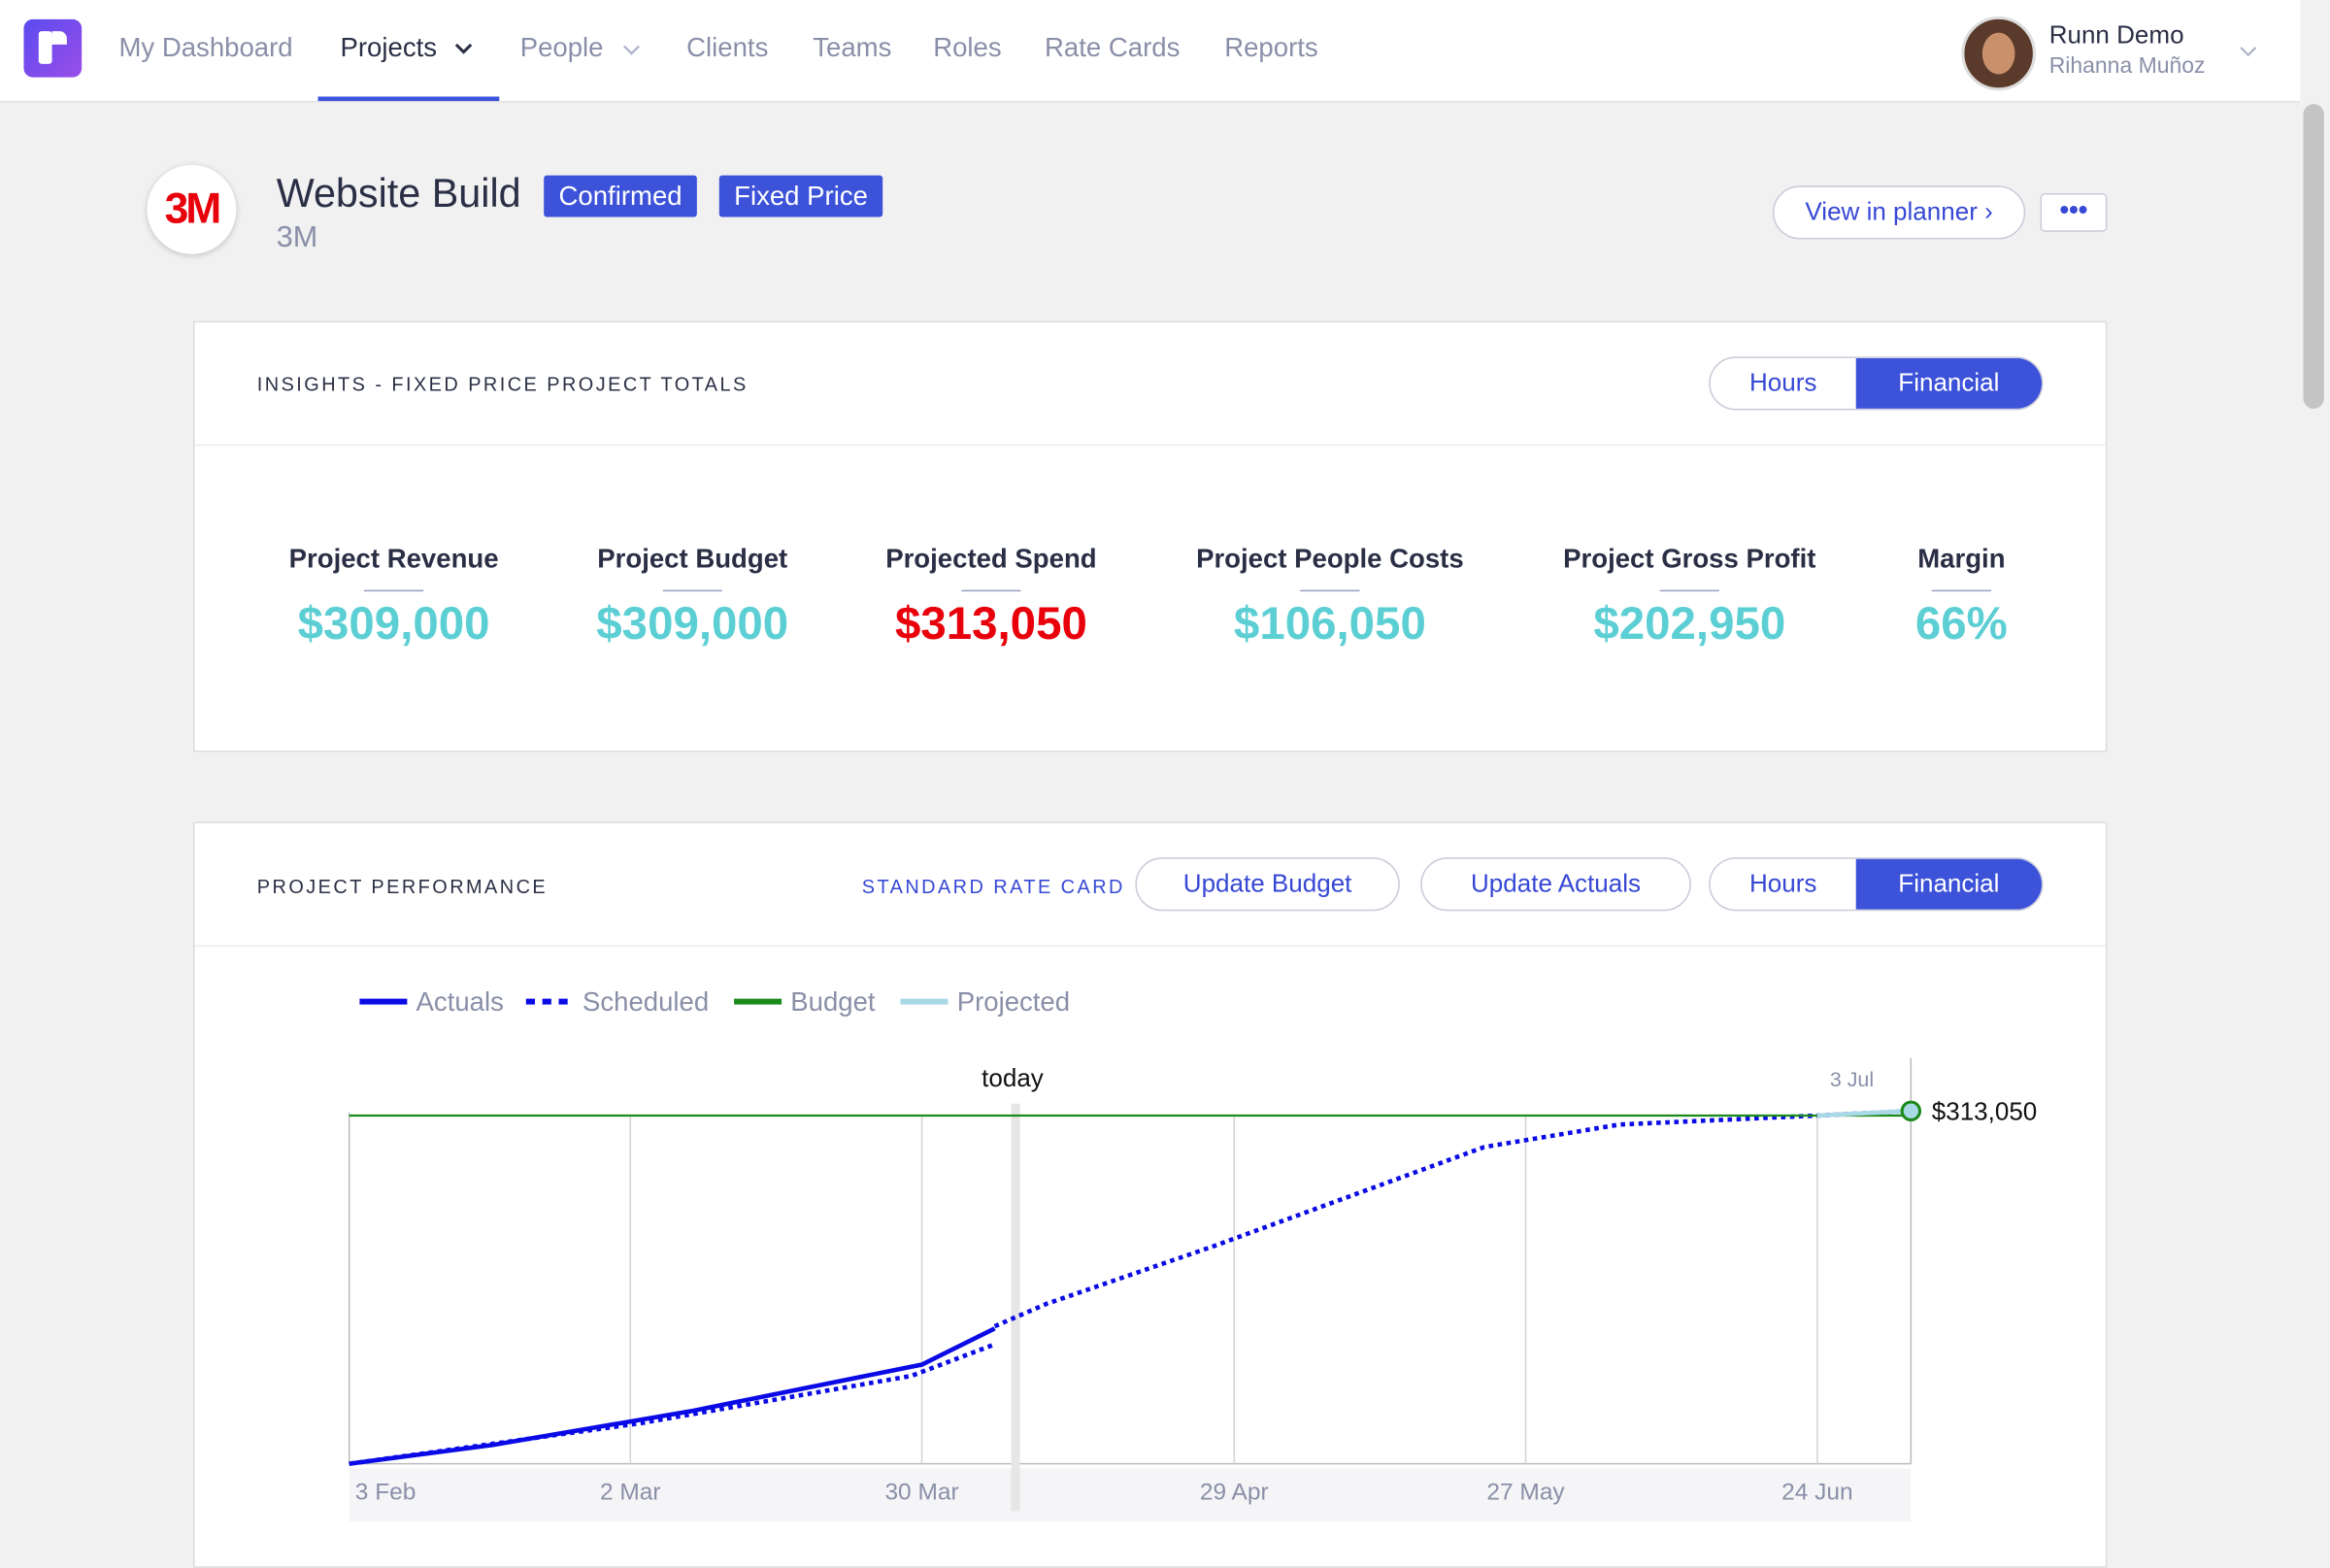 The width and height of the screenshot is (2330, 1568). I want to click on legend-label: Scheduled, so click(645, 1001).